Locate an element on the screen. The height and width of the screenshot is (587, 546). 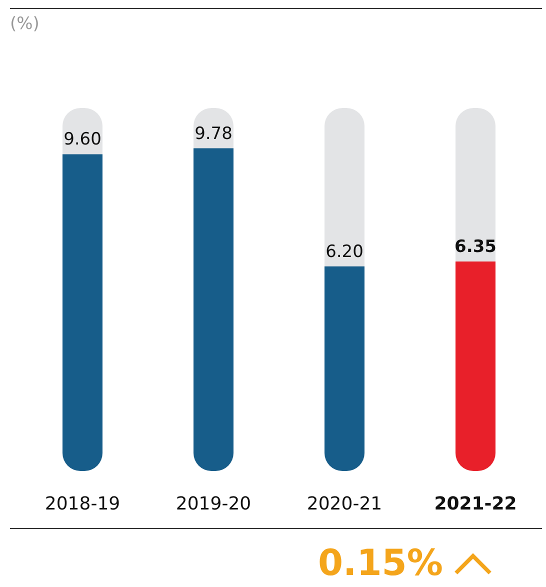
x-tick-label: 2018-19 is located at coordinates (82, 504).